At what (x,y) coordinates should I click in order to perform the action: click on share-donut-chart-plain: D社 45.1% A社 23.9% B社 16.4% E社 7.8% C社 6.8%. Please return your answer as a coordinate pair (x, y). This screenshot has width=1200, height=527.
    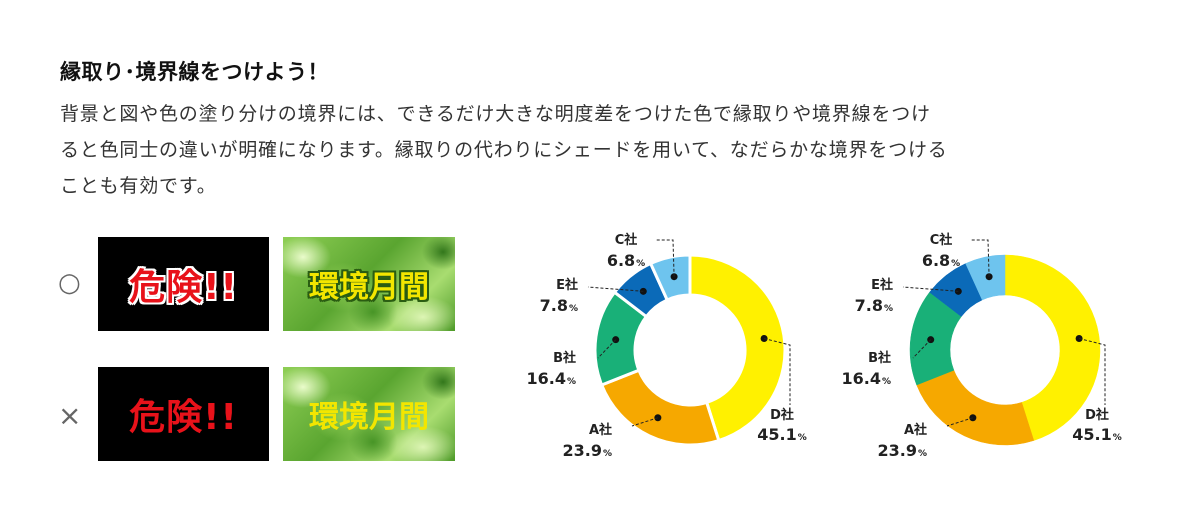
    Looking at the image, I should click on (981, 346).